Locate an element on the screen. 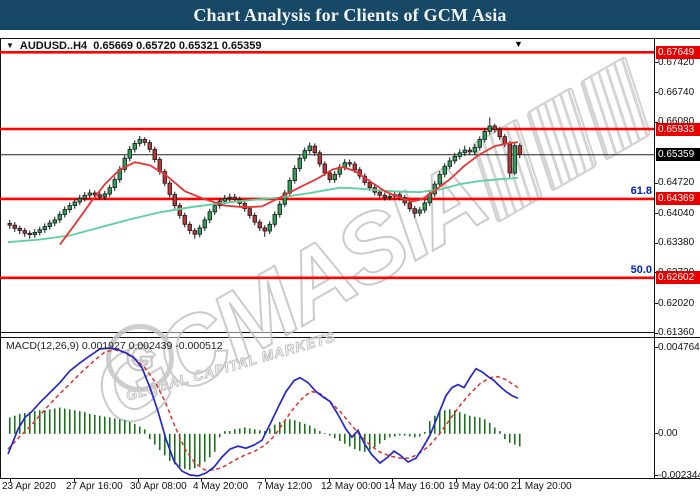 This screenshot has height=500, width=700. date-tick-label: 14 May 16:00 is located at coordinates (414, 486).